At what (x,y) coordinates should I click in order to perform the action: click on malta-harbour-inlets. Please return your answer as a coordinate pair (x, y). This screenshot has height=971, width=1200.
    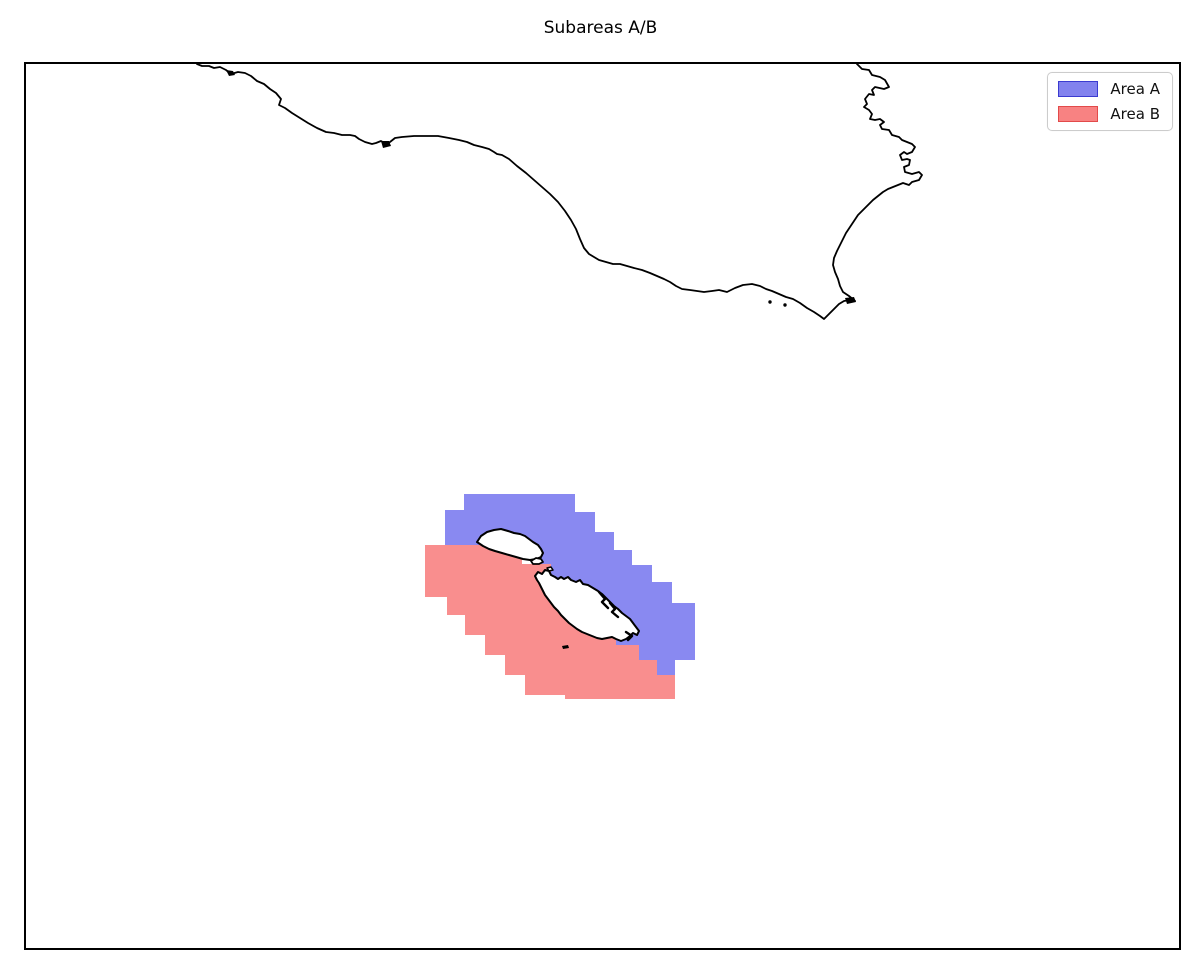
    Looking at the image, I should click on (615, 616).